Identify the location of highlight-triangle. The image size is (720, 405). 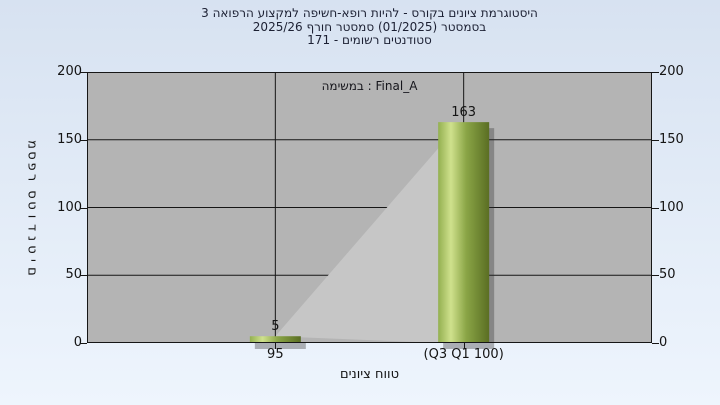
(358, 244).